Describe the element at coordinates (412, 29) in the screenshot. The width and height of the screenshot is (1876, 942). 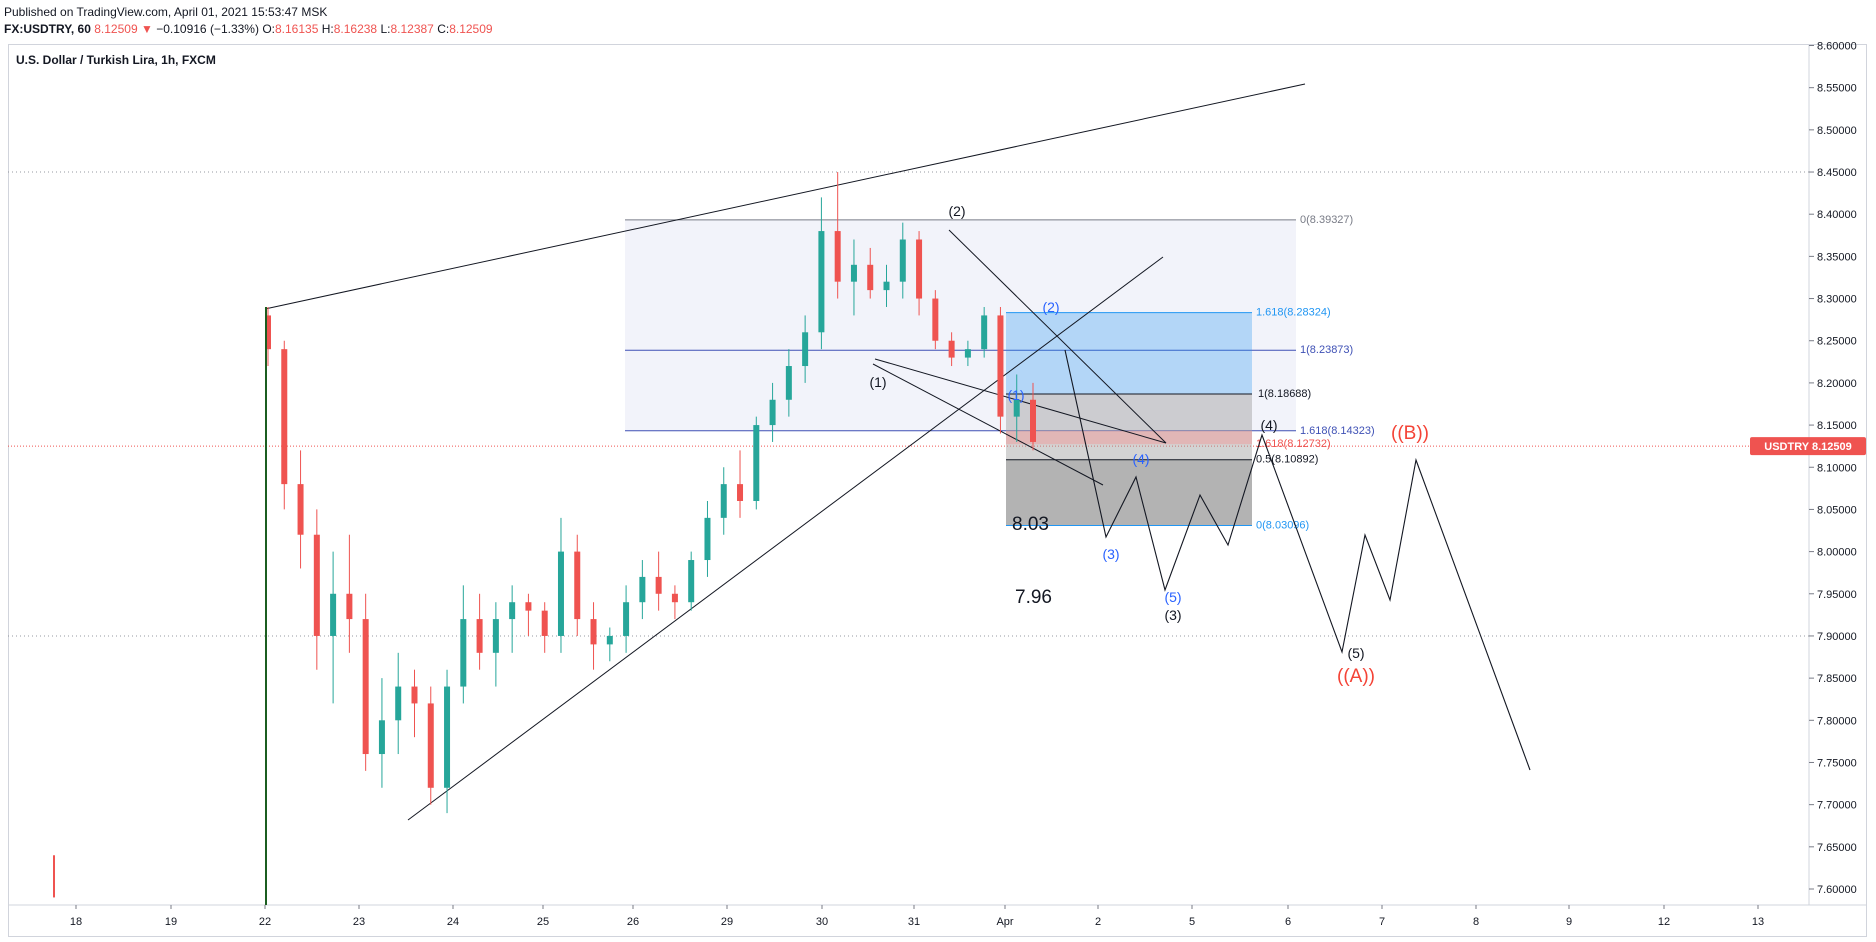
I see `low-value: 8.12387` at that location.